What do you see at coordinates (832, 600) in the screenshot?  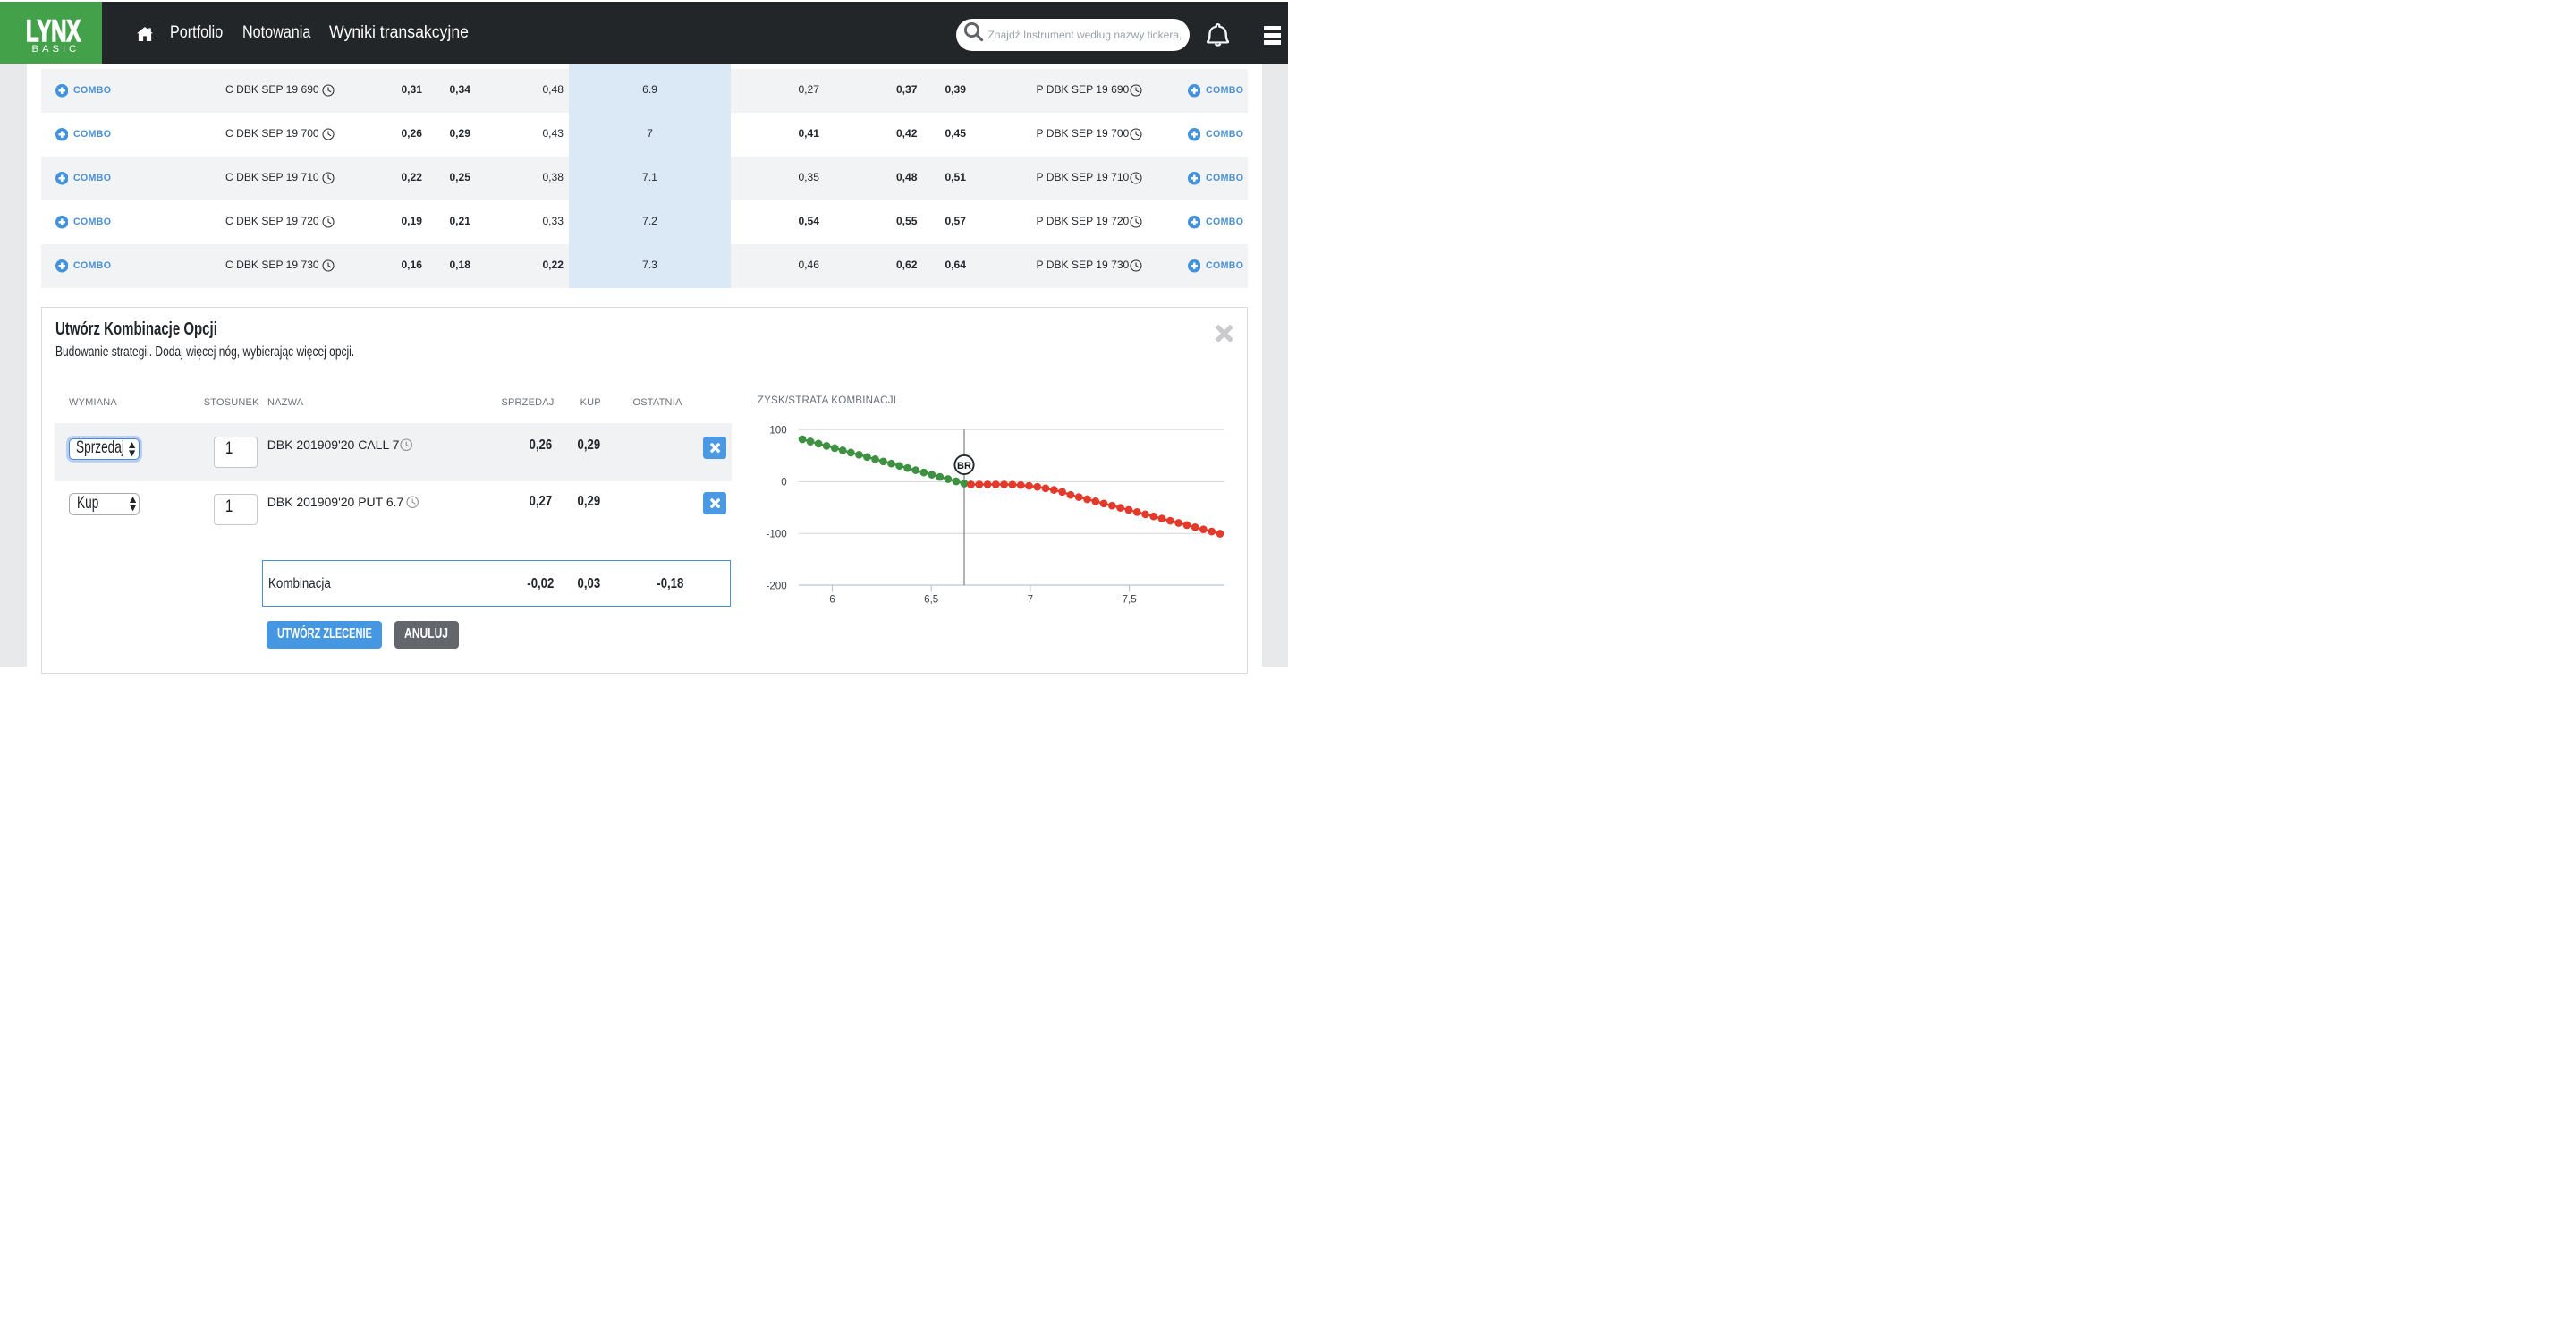 I see `svg-text: 6` at bounding box center [832, 600].